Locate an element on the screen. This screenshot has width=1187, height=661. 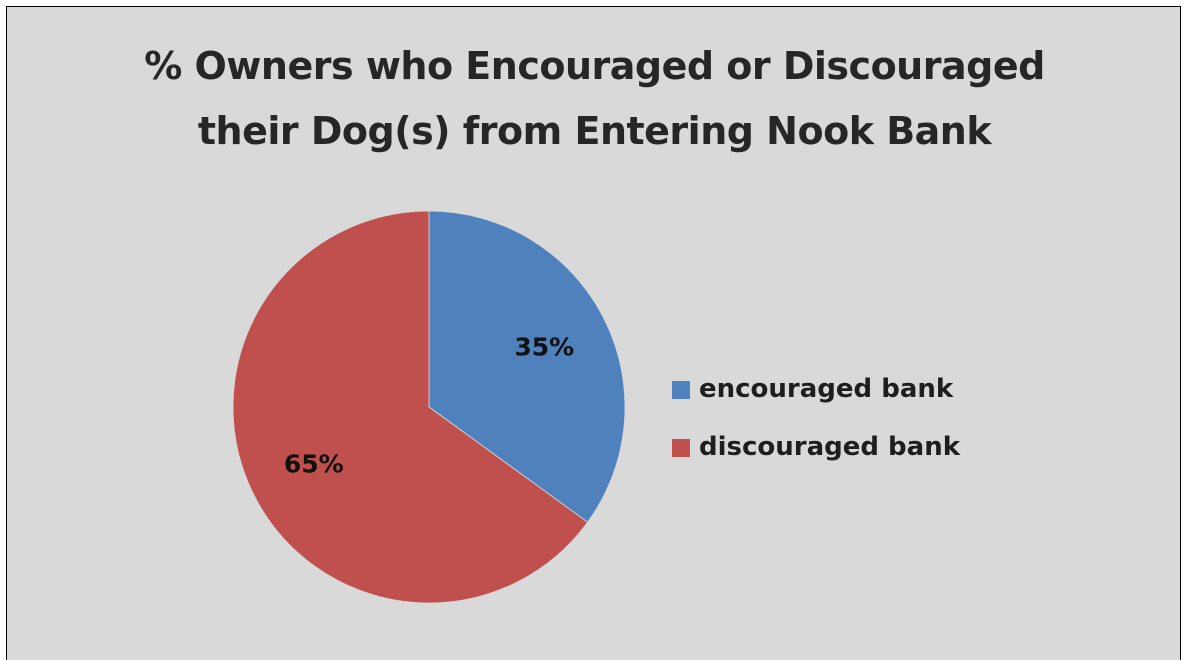
data-label-discouraged: 65% is located at coordinates (314, 464).